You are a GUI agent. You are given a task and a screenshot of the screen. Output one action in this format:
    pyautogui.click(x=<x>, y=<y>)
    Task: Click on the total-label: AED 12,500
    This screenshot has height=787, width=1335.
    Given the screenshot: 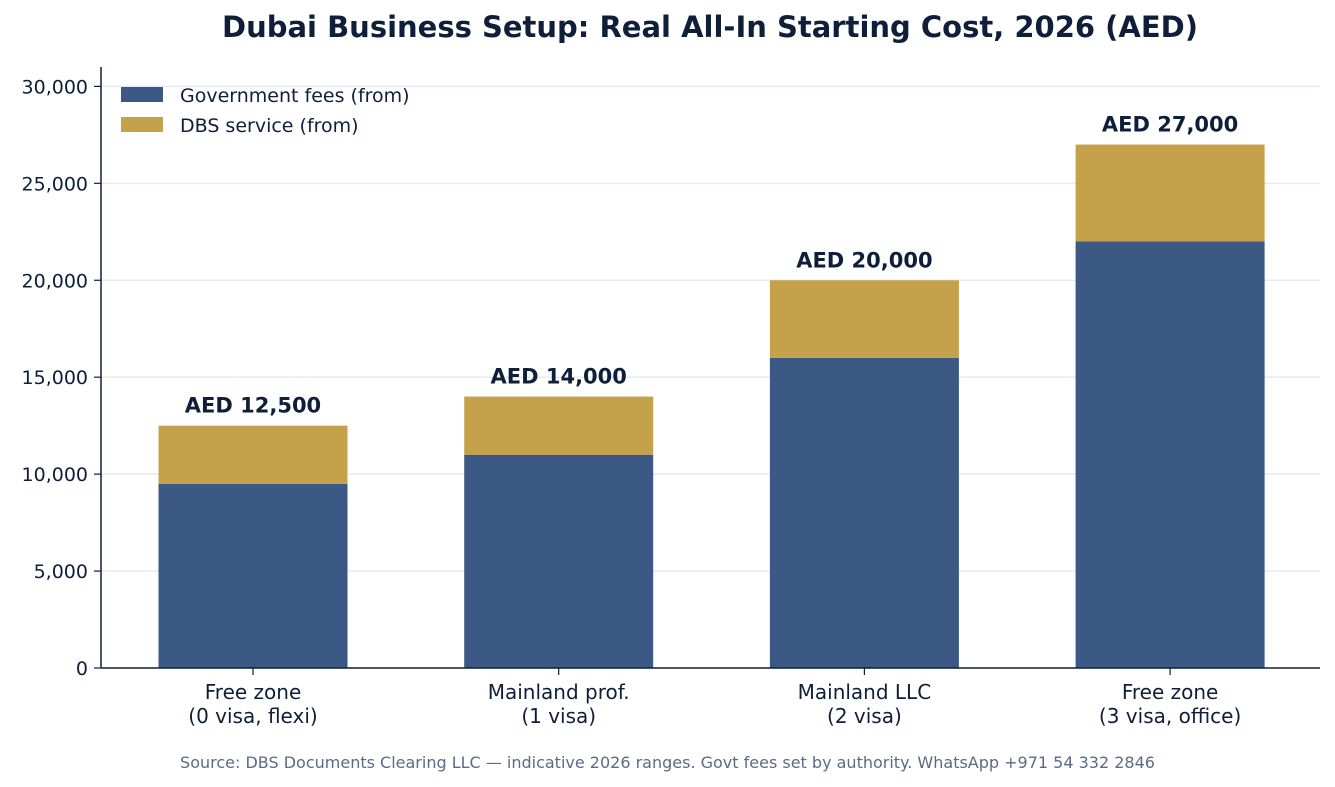 What is the action you would take?
    pyautogui.click(x=253, y=406)
    